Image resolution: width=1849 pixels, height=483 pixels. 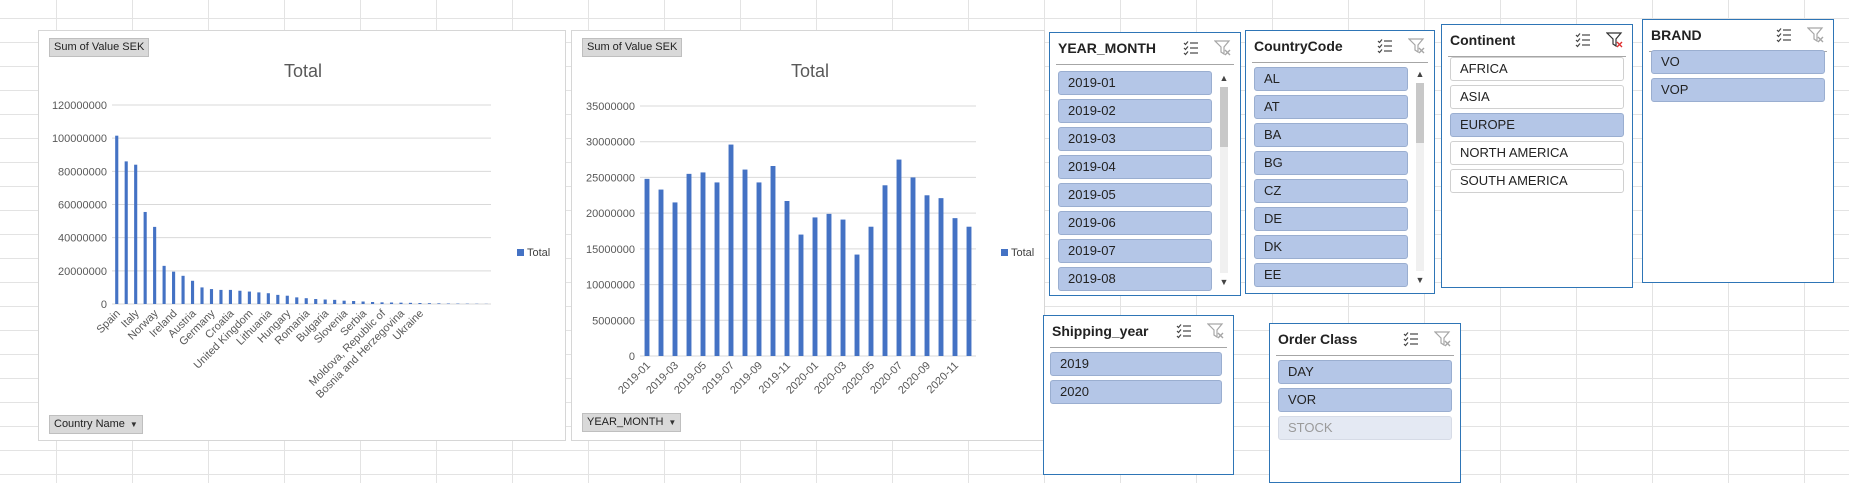 What do you see at coordinates (1537, 125) in the screenshot?
I see `slicer-item: EUROPE` at bounding box center [1537, 125].